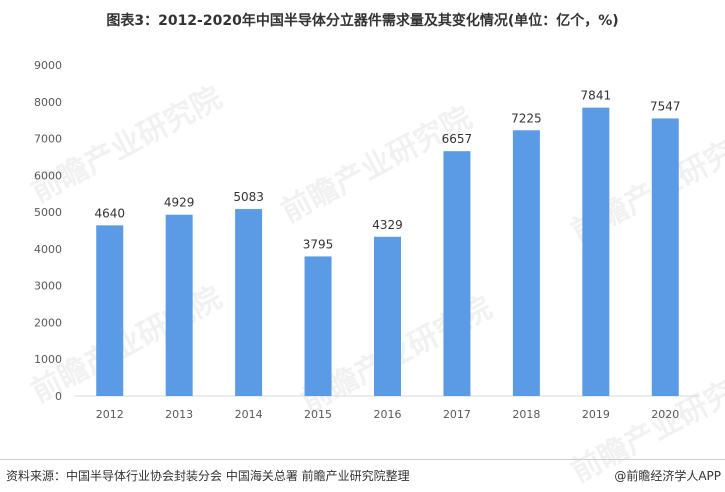 This screenshot has width=725, height=492. I want to click on x-tick-label: 2017, so click(457, 414).